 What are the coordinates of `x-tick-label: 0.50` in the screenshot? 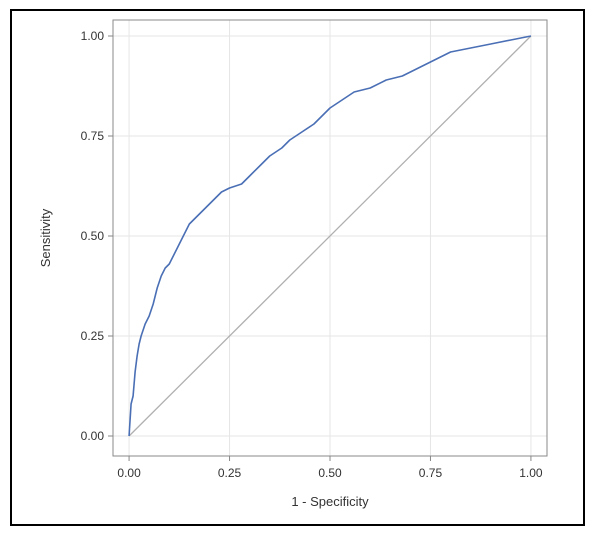 It's located at (330, 473).